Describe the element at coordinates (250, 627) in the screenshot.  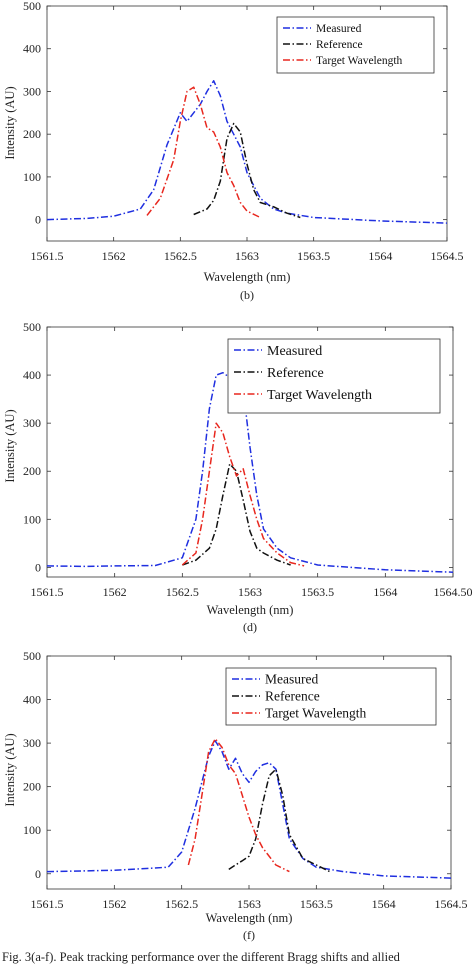
I see `panel-label: (d)` at that location.